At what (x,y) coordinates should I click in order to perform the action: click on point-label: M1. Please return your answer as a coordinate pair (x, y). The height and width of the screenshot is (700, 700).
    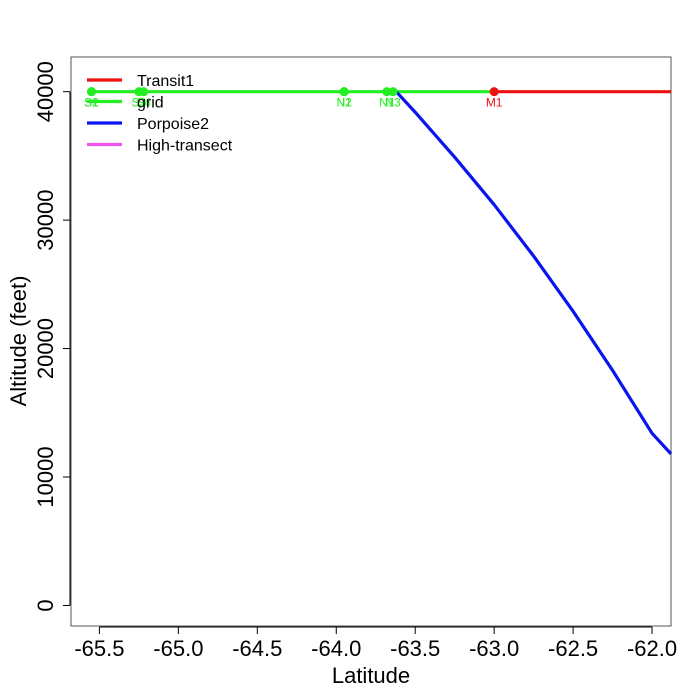
    Looking at the image, I should click on (494, 103).